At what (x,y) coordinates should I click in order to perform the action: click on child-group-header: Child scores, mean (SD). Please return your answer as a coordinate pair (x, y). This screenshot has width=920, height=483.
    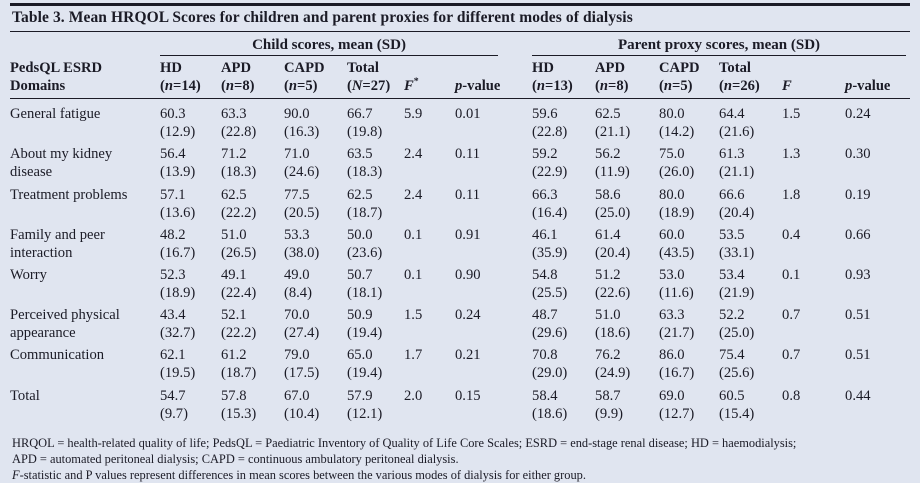
    Looking at the image, I should click on (346, 44).